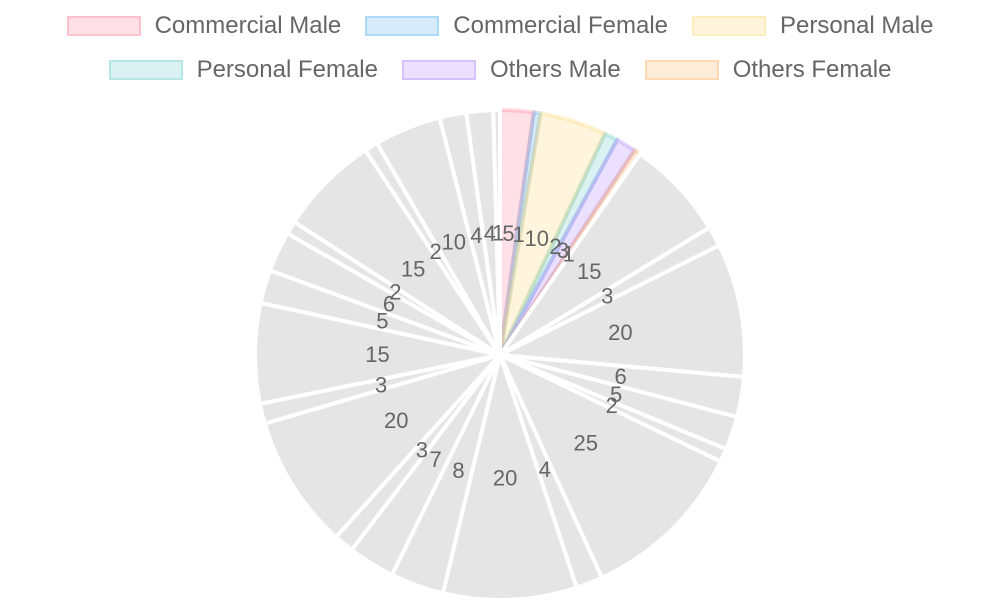 The image size is (1000, 600). I want to click on legend-item-others-male: Others Male, so click(511, 70).